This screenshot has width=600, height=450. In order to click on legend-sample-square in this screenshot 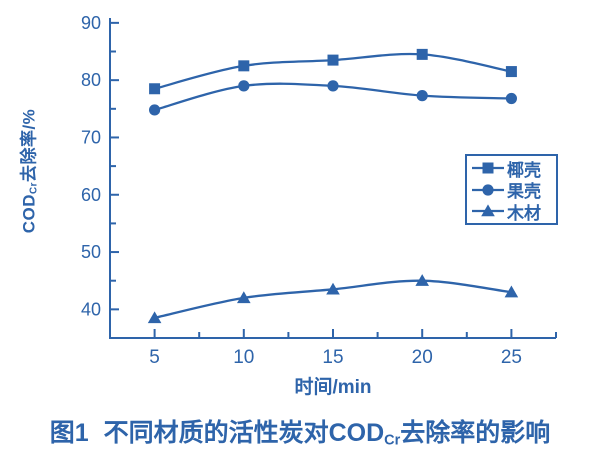, I will do `click(488, 168)`.